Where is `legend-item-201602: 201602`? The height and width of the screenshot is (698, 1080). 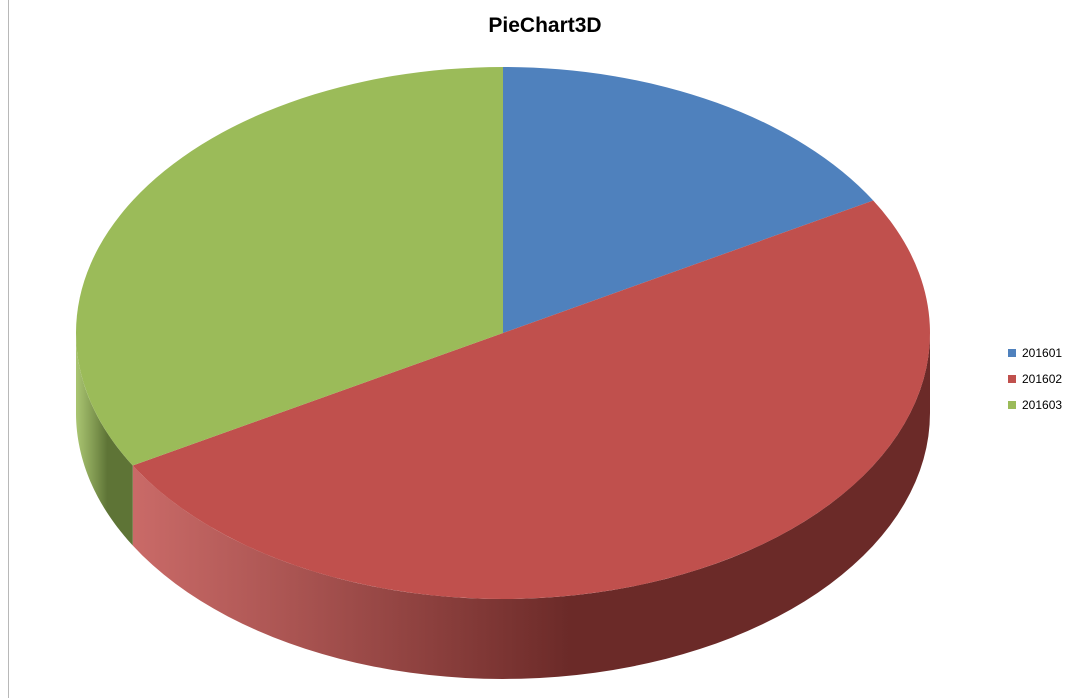
legend-item-201602: 201602 is located at coordinates (1035, 379).